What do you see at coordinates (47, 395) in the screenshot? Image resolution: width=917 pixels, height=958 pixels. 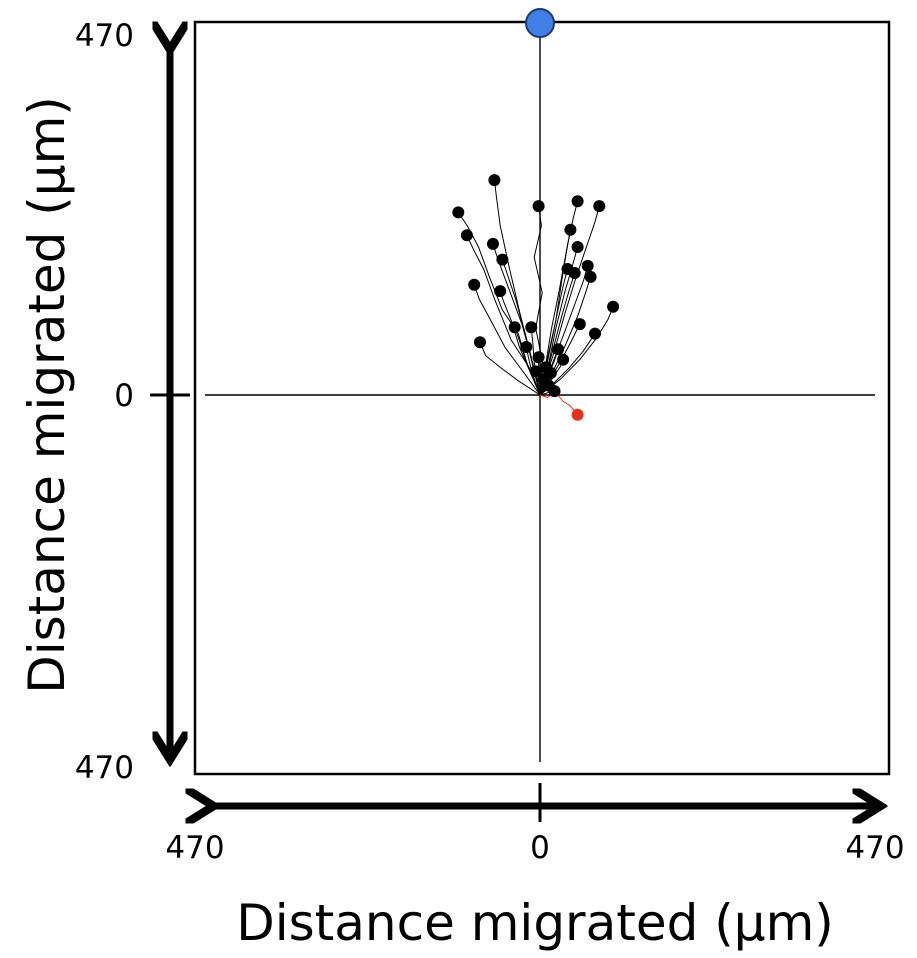 I see `y-axis-title: Distance migrated (µm)` at bounding box center [47, 395].